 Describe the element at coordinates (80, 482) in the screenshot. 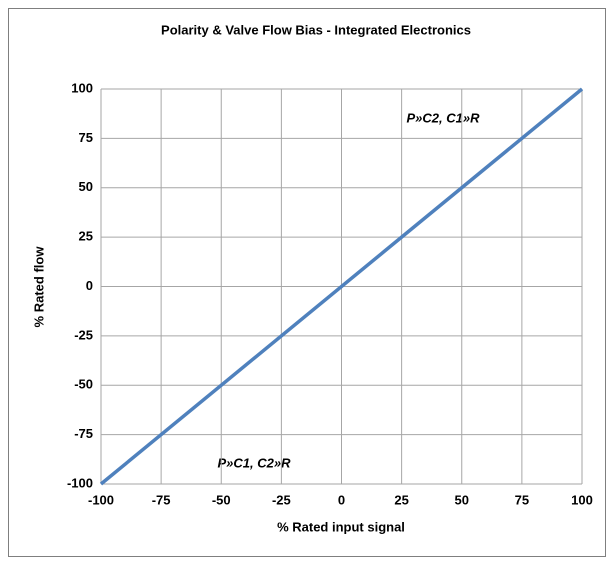

I see `y-tick-label: -100` at that location.